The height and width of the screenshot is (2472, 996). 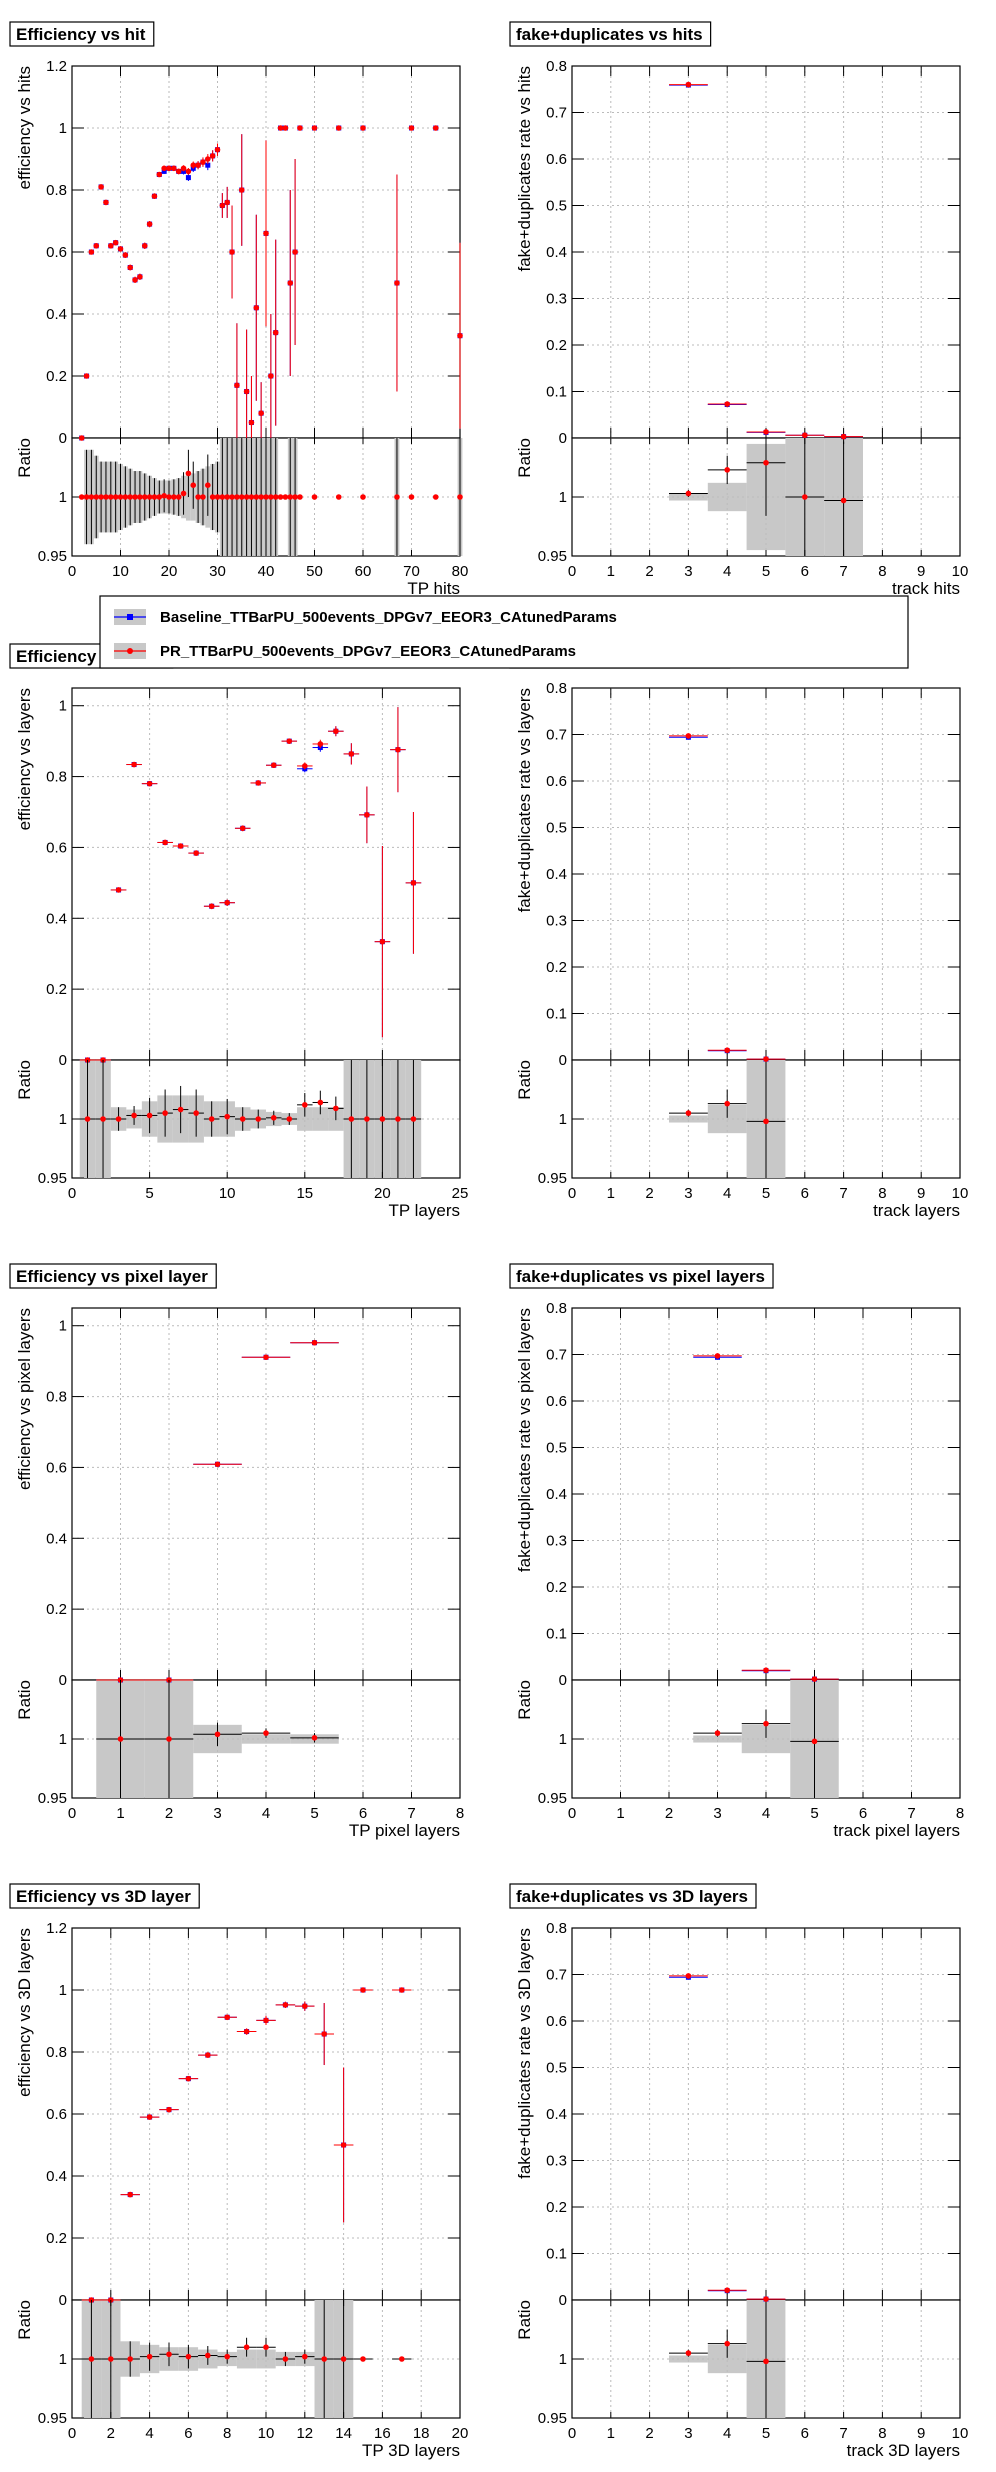 I want to click on x-axis-label: TP pixel layers, so click(x=404, y=1830).